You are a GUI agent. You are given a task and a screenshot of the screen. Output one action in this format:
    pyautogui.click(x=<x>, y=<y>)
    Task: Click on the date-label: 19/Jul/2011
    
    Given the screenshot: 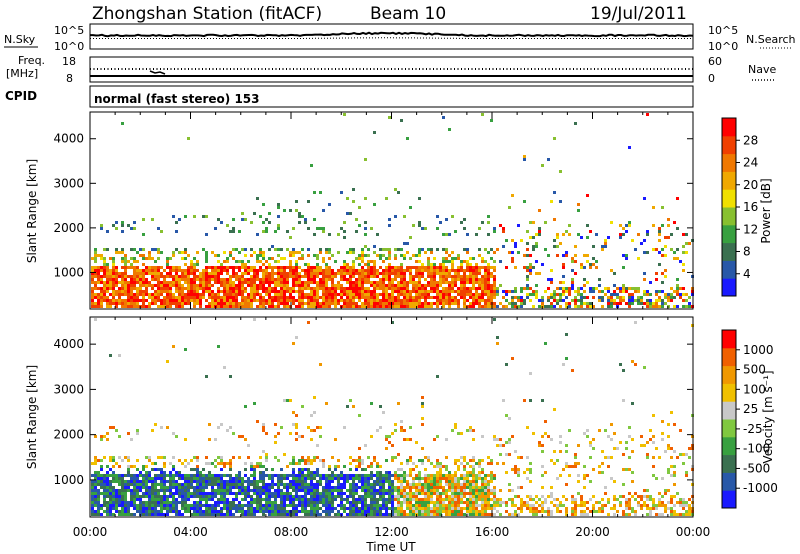 What is the action you would take?
    pyautogui.click(x=638, y=14)
    